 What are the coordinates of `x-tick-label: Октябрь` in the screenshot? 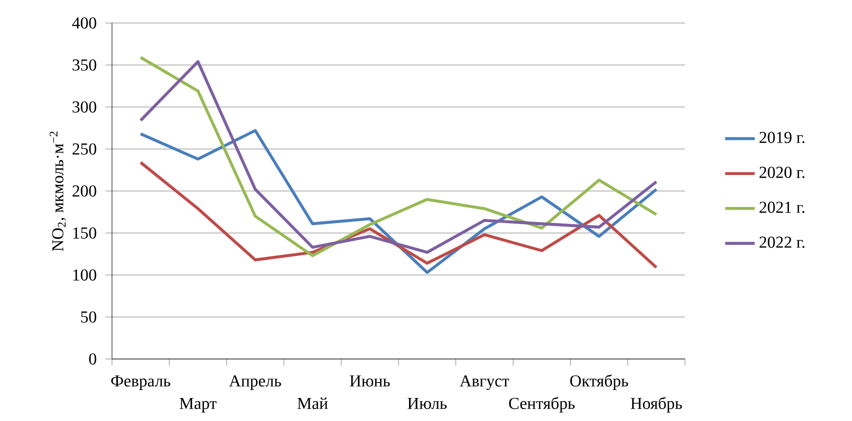 It's located at (599, 382).